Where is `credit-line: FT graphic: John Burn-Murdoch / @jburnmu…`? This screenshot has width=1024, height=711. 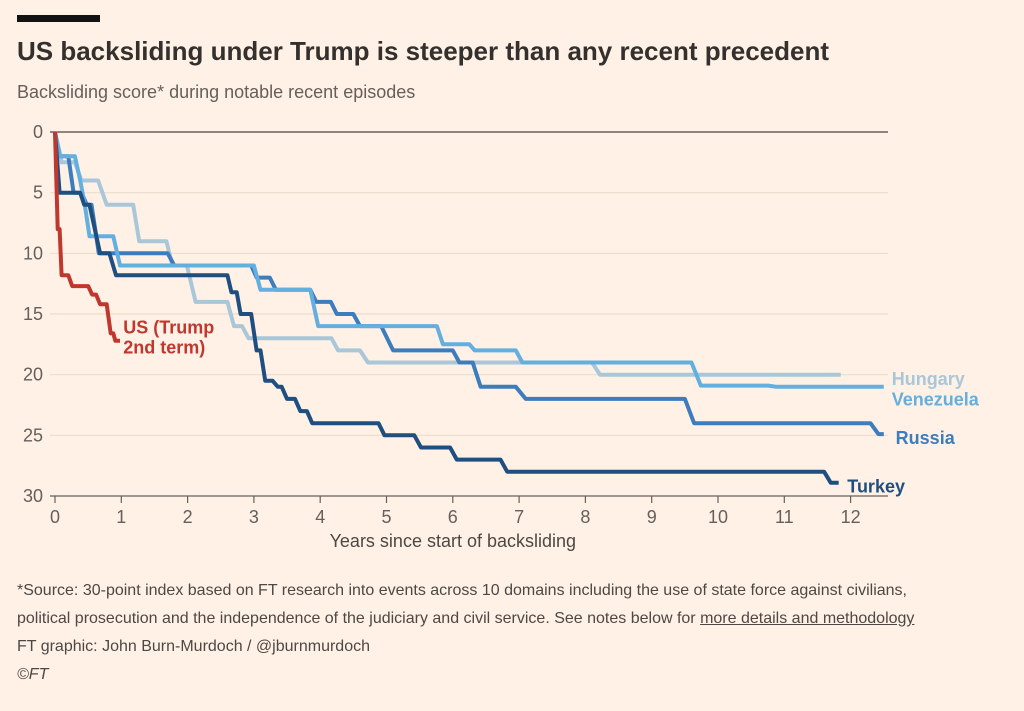 credit-line: FT graphic: John Burn-Murdoch / @jburnmu… is located at coordinates (193, 646).